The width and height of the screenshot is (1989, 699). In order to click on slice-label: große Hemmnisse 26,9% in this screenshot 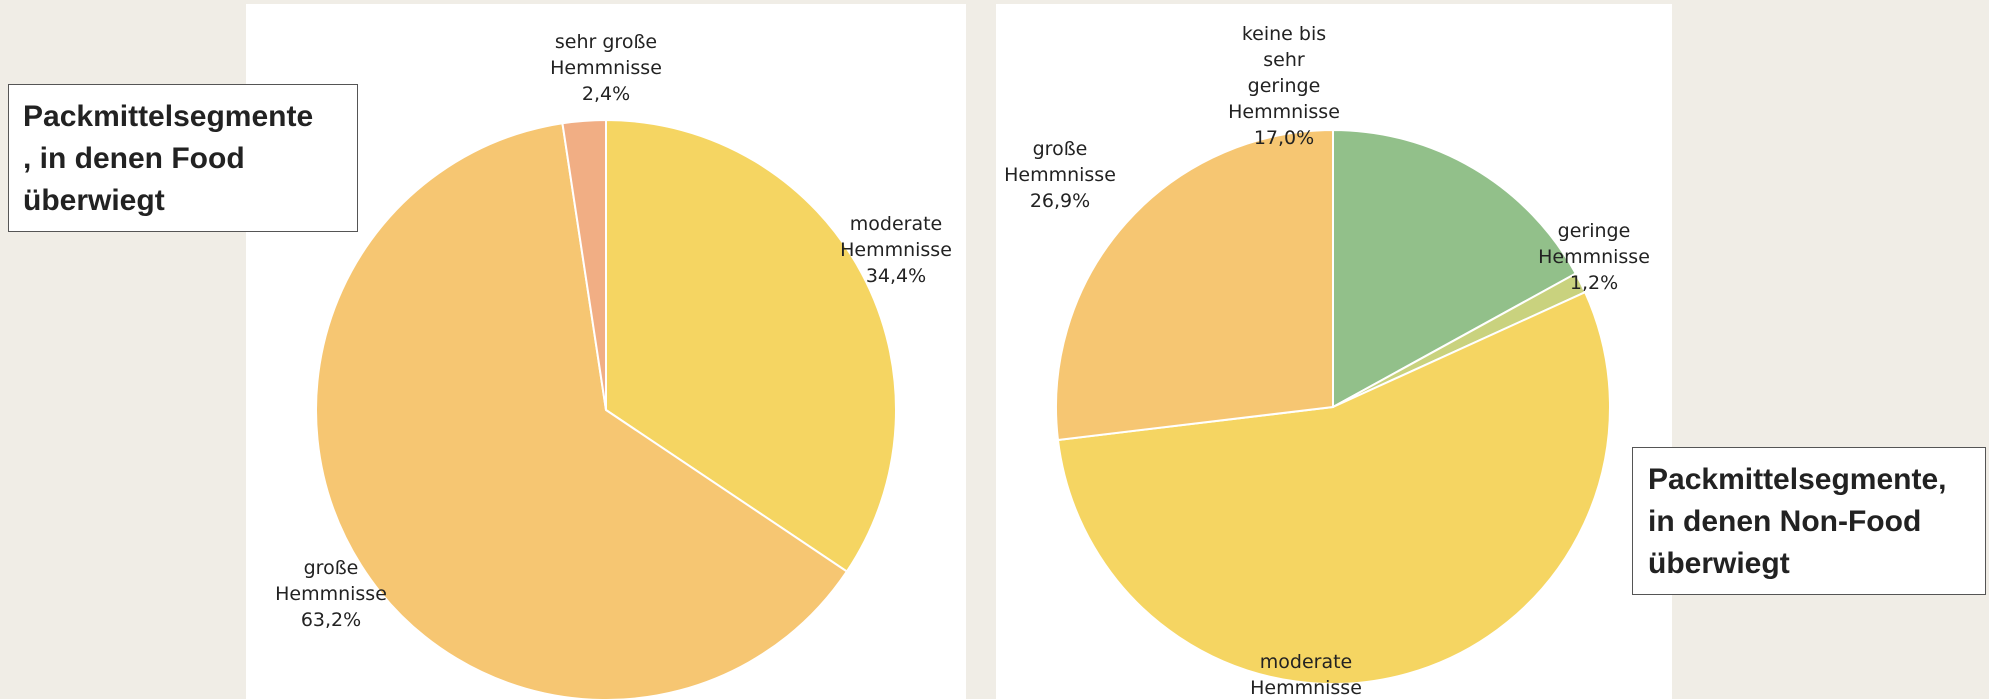, I will do `click(1060, 175)`.